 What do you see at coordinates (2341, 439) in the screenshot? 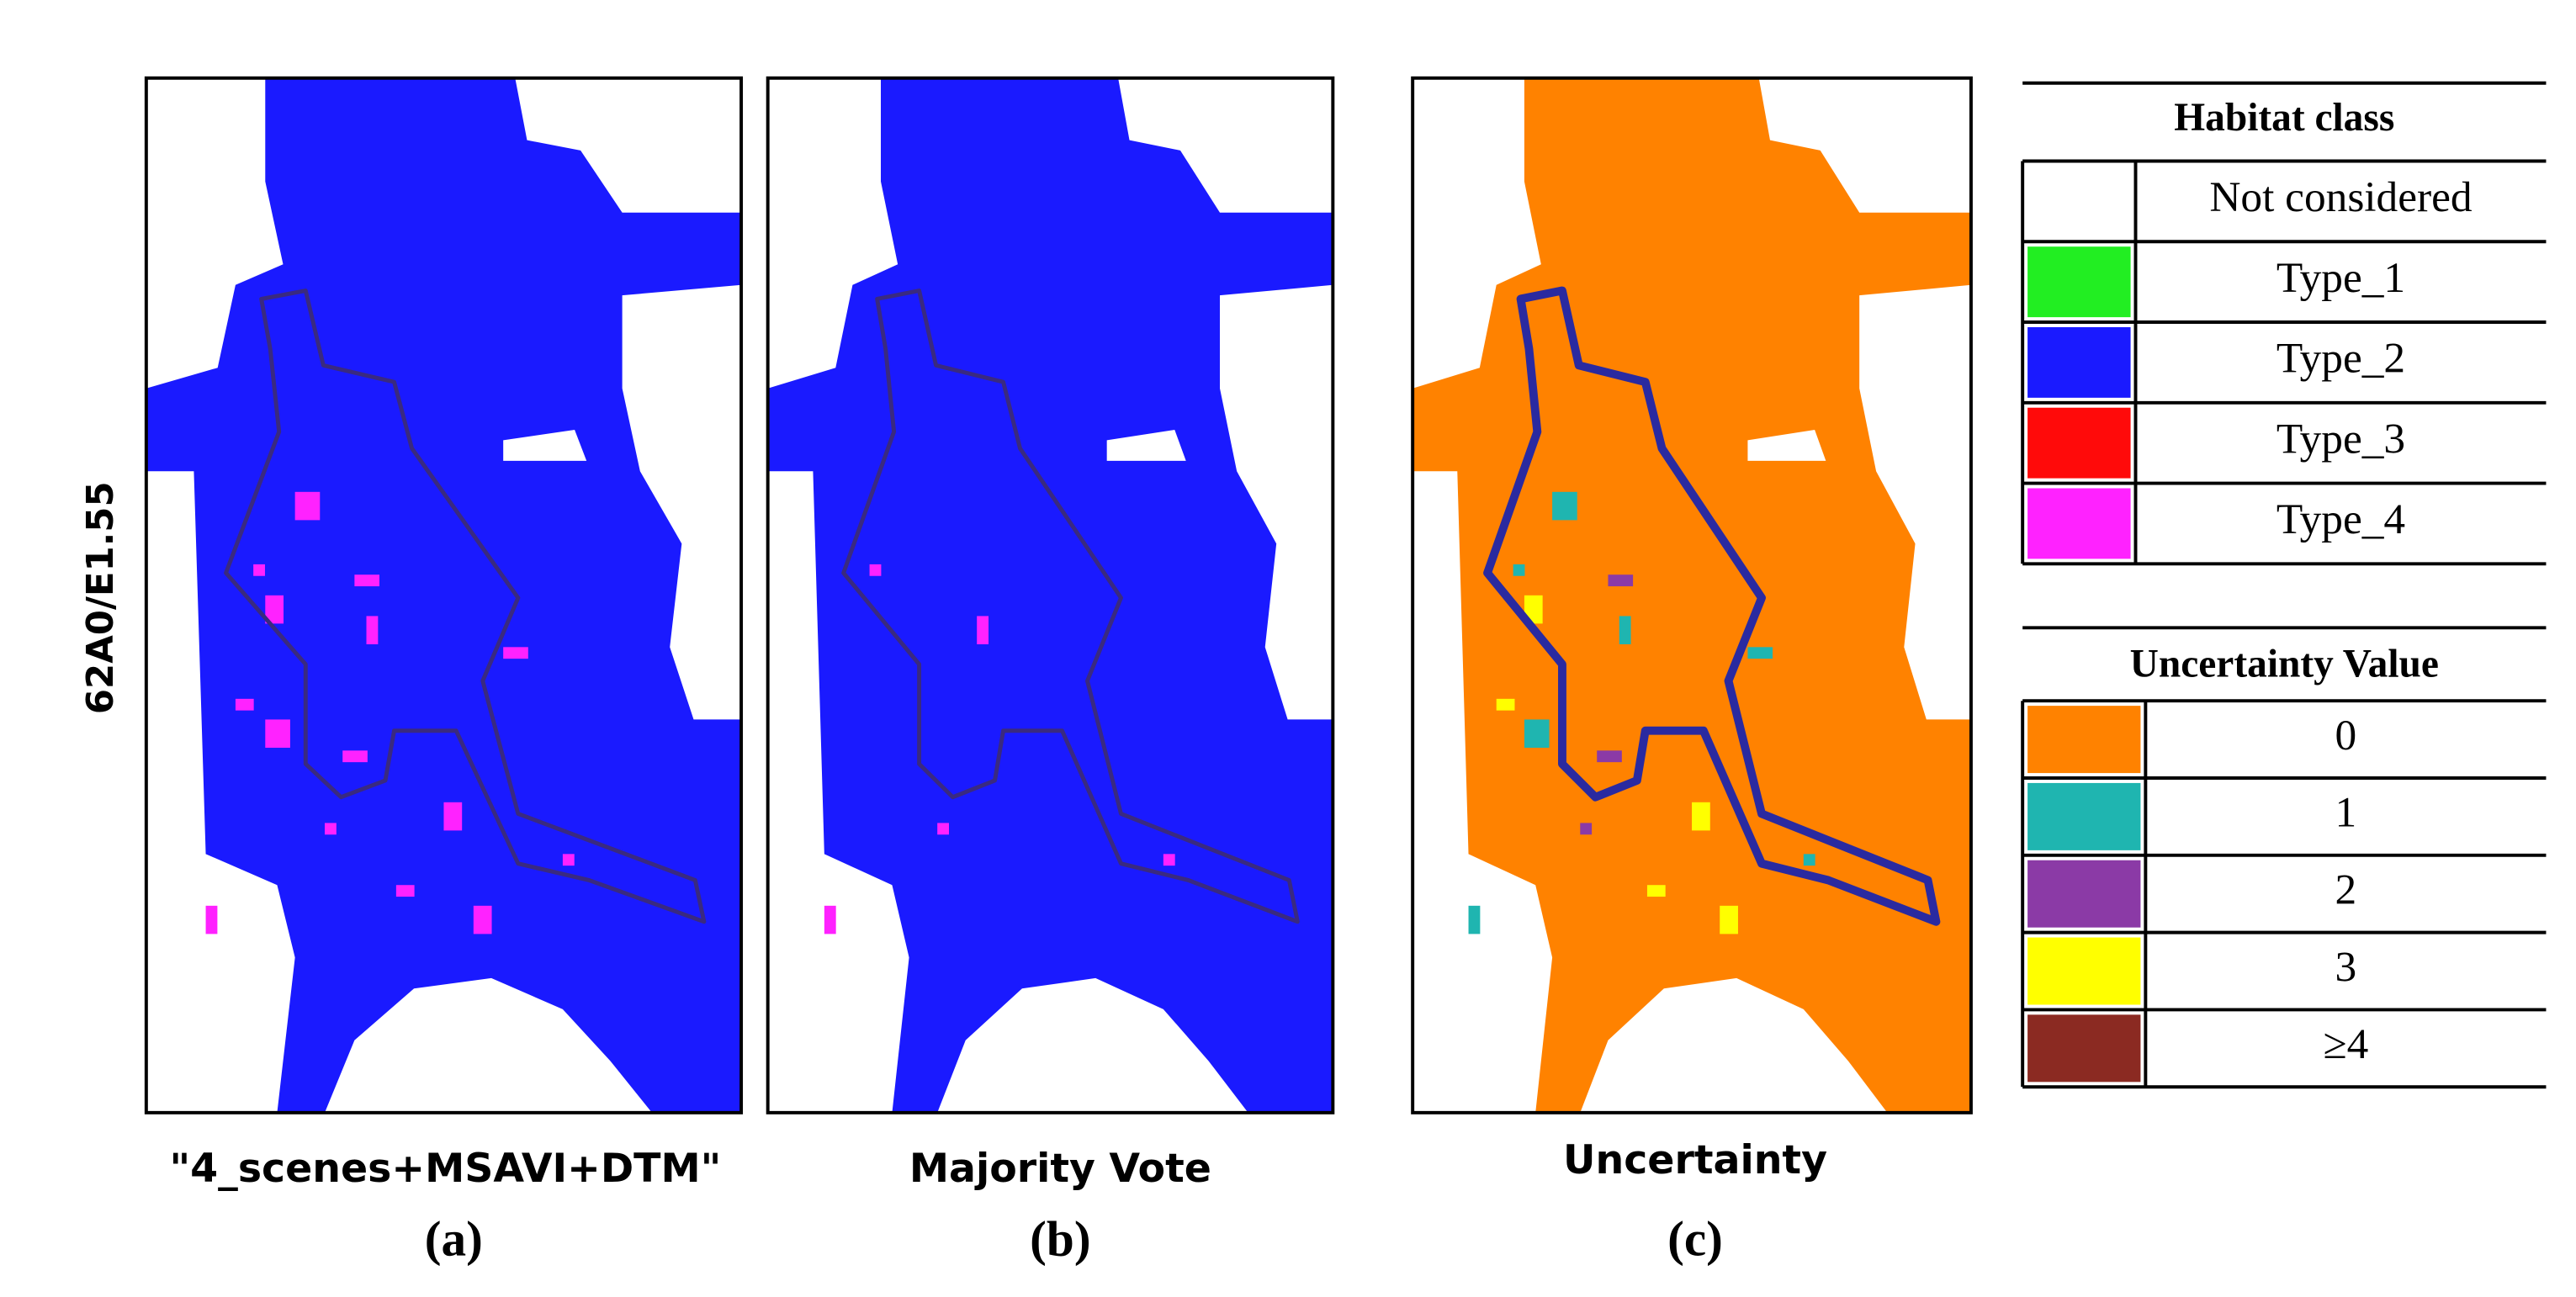
I see `legend-label: Type_3` at bounding box center [2341, 439].